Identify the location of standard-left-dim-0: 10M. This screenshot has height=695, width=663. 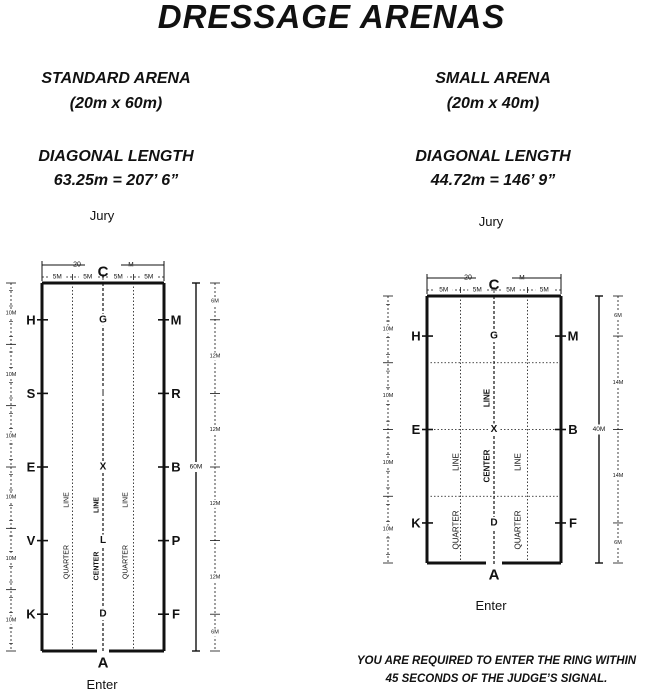
(11, 314).